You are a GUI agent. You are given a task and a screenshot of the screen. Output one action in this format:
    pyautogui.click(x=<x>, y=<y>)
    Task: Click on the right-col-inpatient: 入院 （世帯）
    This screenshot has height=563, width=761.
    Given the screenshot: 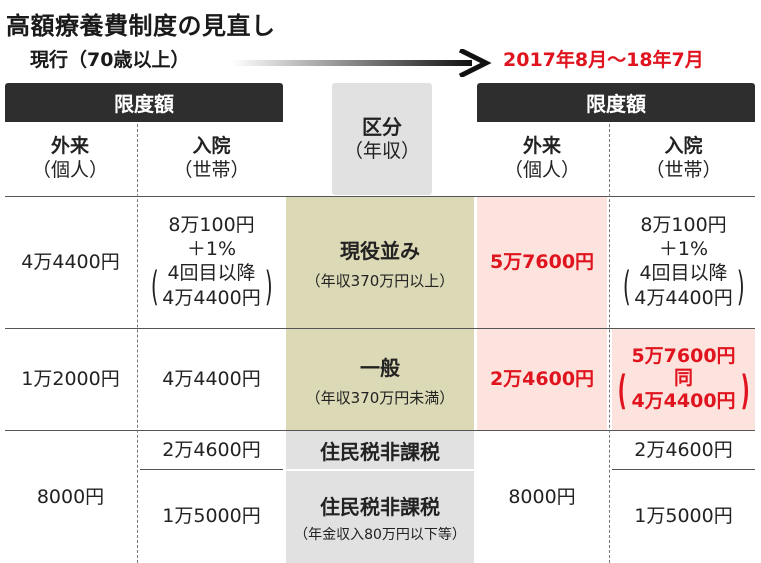 What is the action you would take?
    pyautogui.click(x=683, y=159)
    